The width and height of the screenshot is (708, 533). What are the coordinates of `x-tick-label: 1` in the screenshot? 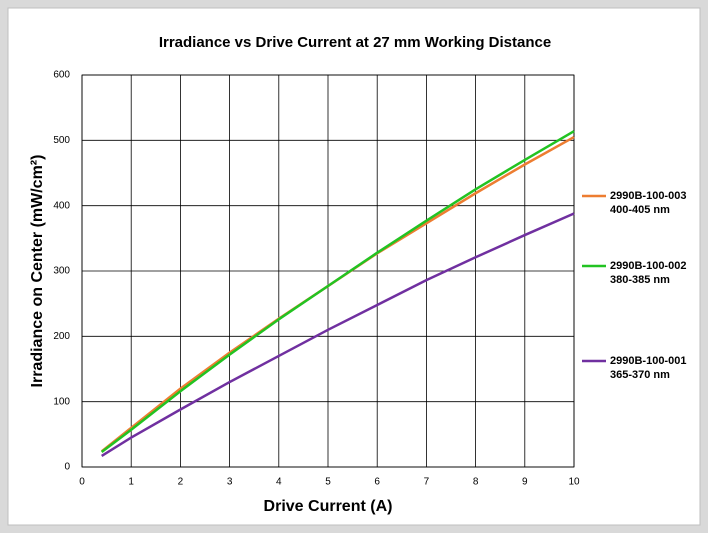 It's located at (131, 482).